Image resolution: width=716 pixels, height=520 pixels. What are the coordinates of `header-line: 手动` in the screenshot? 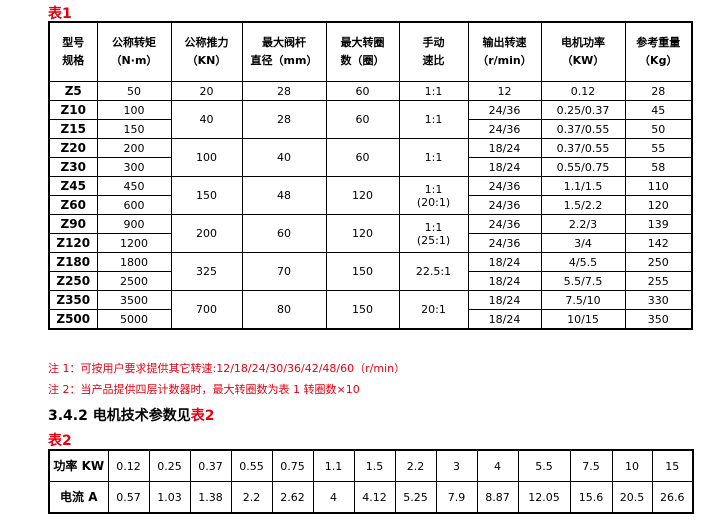 It's located at (433, 42).